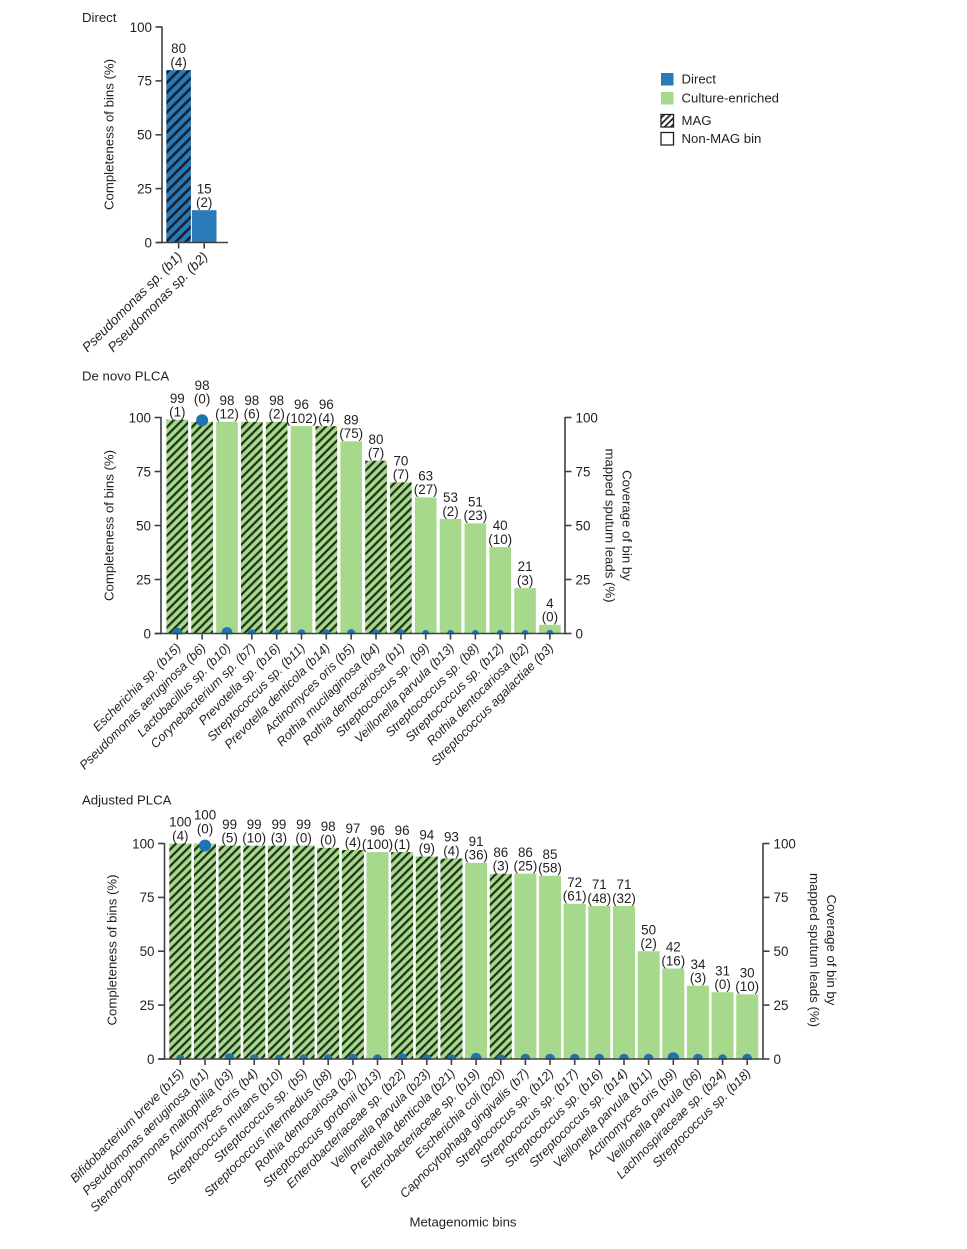  I want to click on svg-text: (9), so click(427, 848).